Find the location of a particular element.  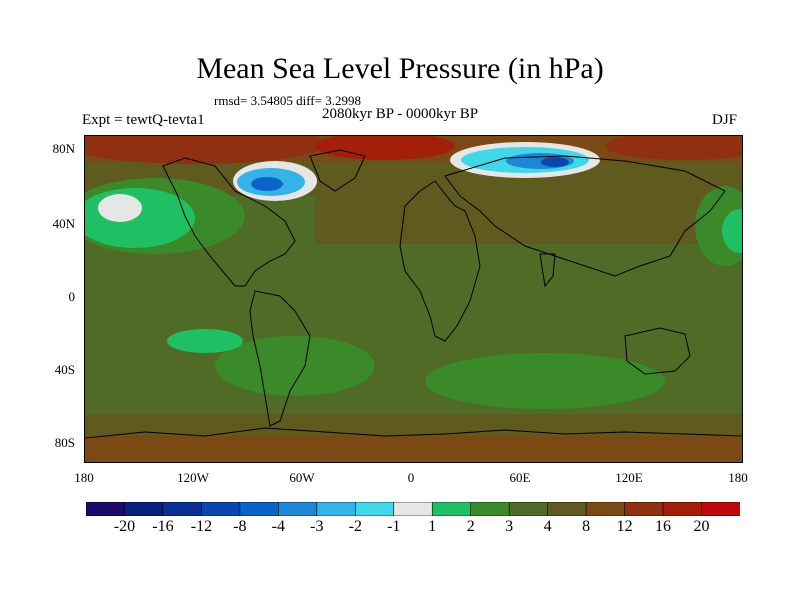

field-patch-sind is located at coordinates (545, 381).